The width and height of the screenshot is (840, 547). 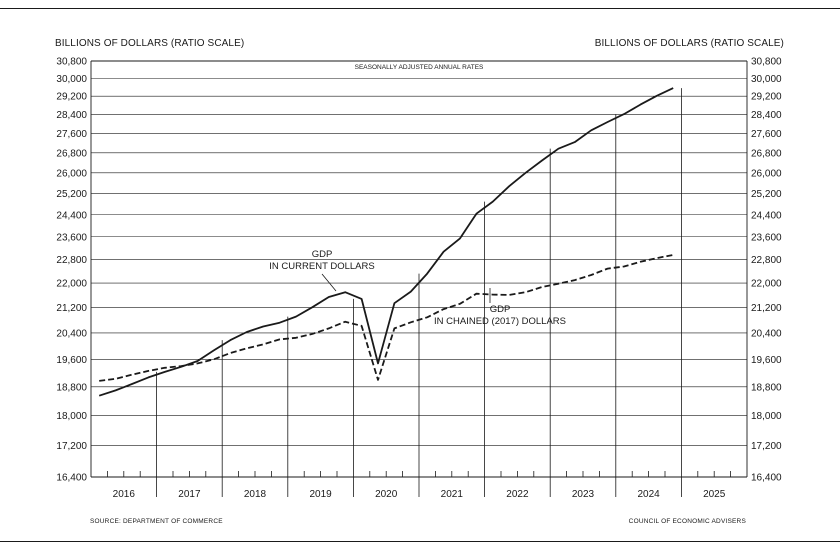 I want to click on y-tick-label-left: 18,000, so click(x=71, y=416).